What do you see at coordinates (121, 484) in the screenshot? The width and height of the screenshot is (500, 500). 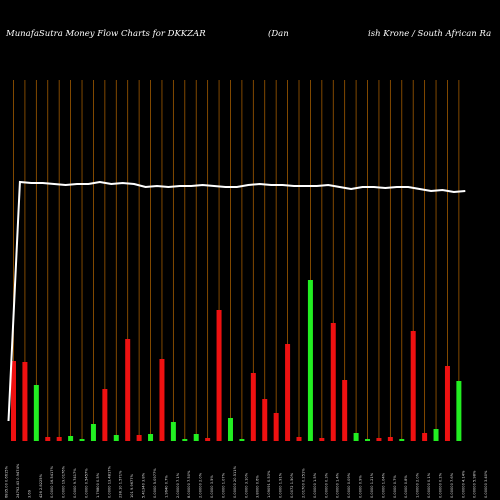 I see `x-tick-label: 238.10 1.571%` at bounding box center [121, 484].